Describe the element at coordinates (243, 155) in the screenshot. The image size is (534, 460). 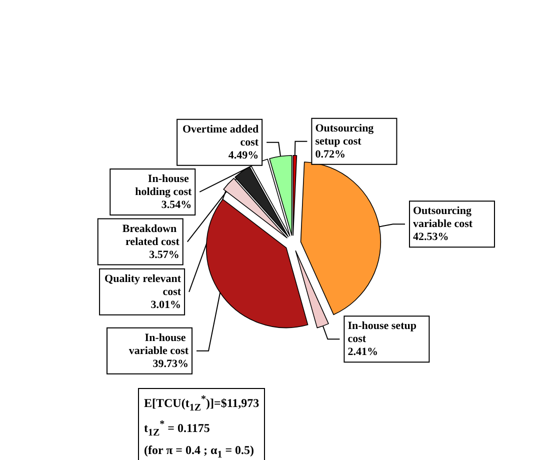
I see `data-label: 4.49%` at that location.